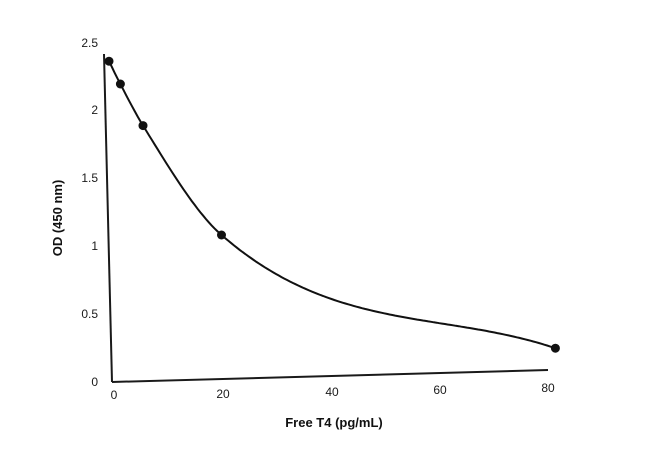 This screenshot has height=476, width=648. Describe the element at coordinates (89, 314) in the screenshot. I see `y-tick-label: 0.5` at that location.